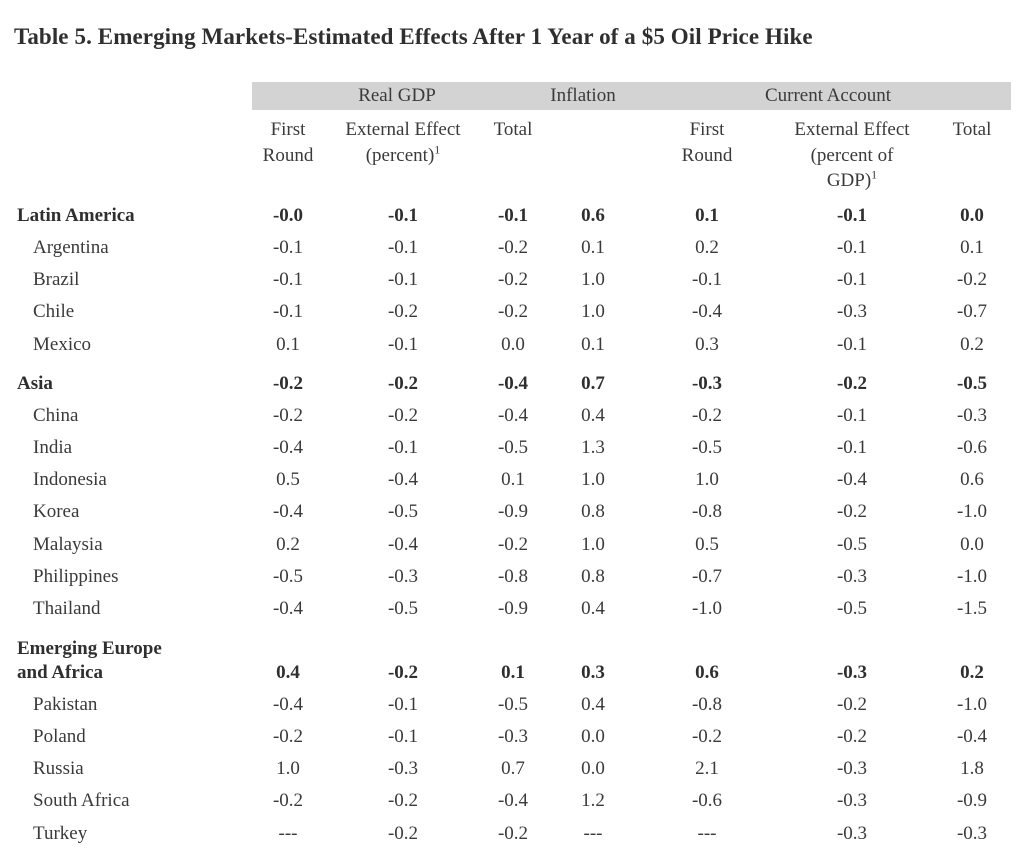  I want to click on table-cell: 0.3, so click(707, 344).